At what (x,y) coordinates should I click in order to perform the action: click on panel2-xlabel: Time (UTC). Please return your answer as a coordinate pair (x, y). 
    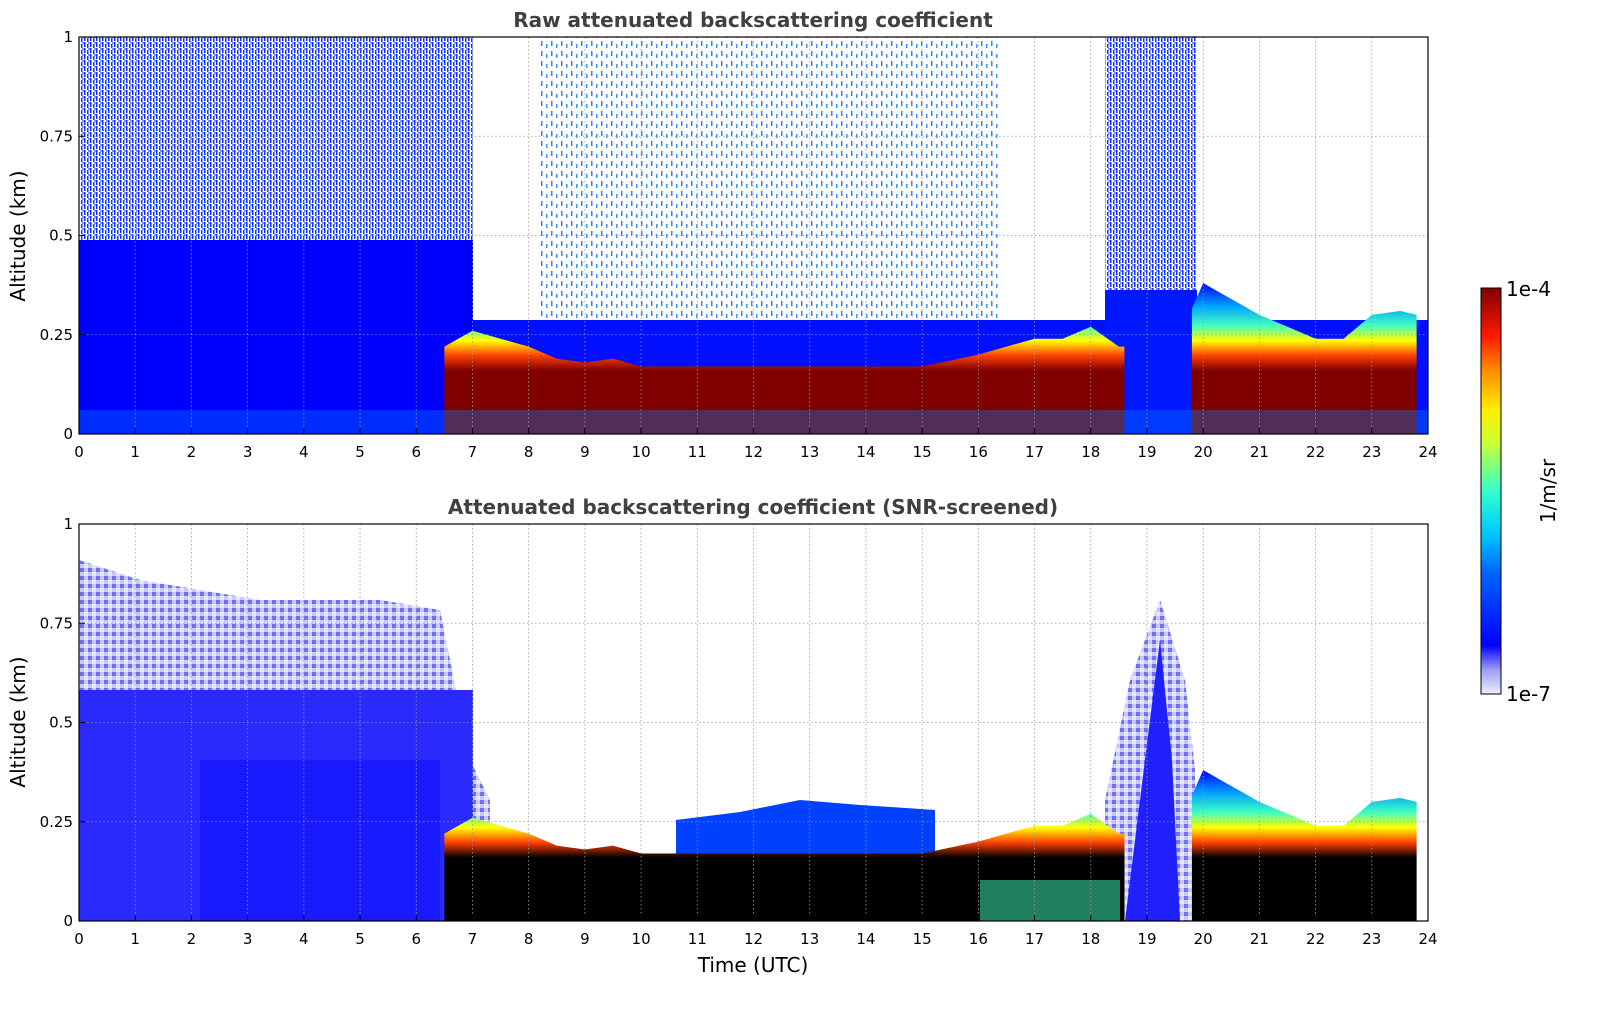
    Looking at the image, I should click on (753, 965).